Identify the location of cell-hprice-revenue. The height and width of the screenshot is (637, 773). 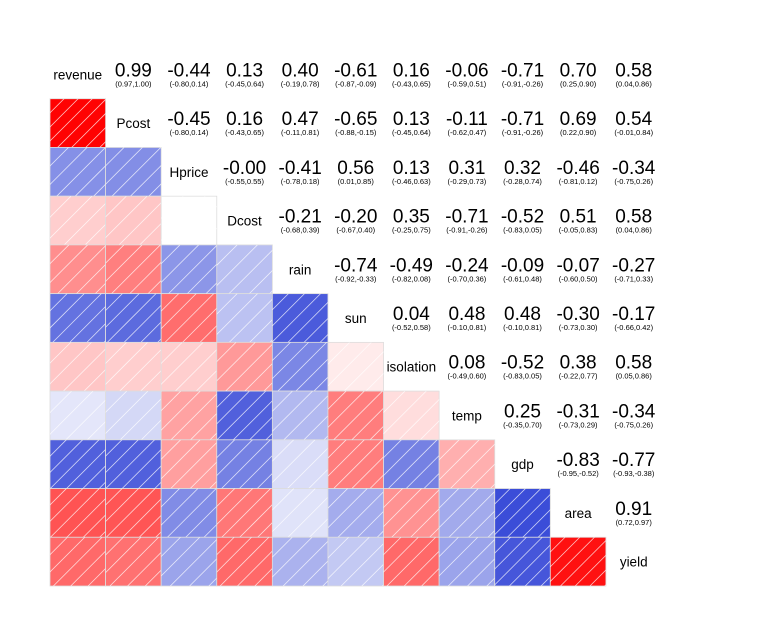
(77, 172).